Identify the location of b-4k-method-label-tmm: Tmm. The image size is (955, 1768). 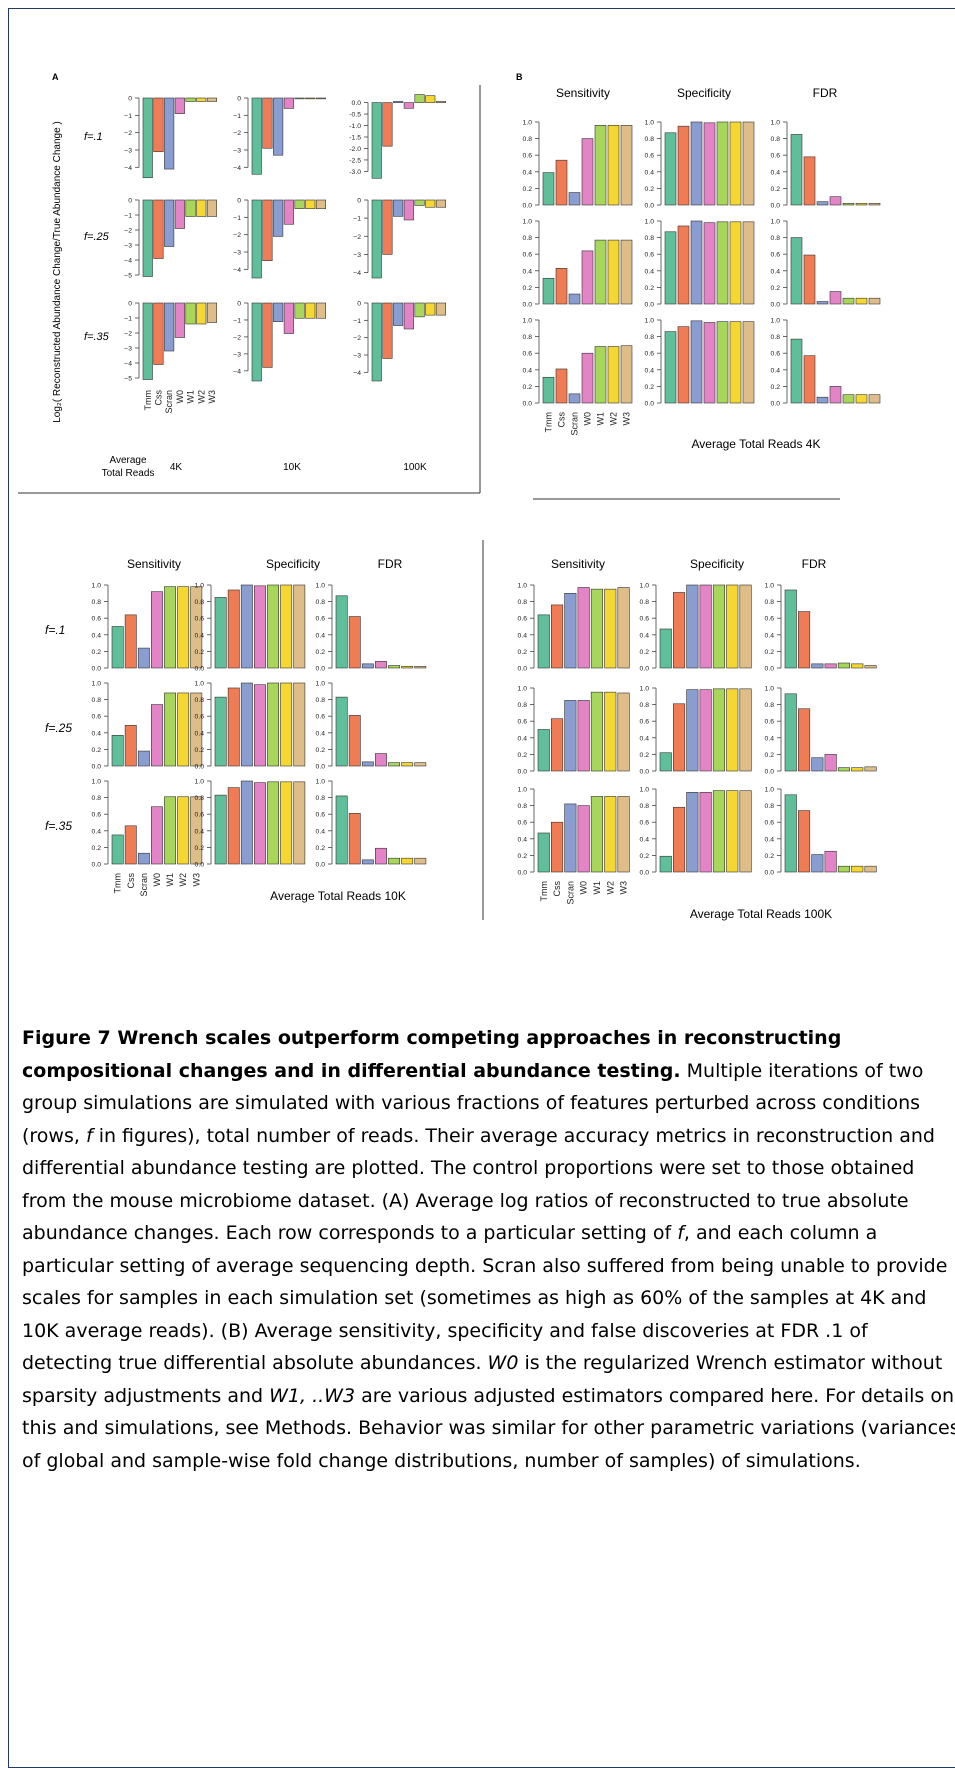
(549, 422).